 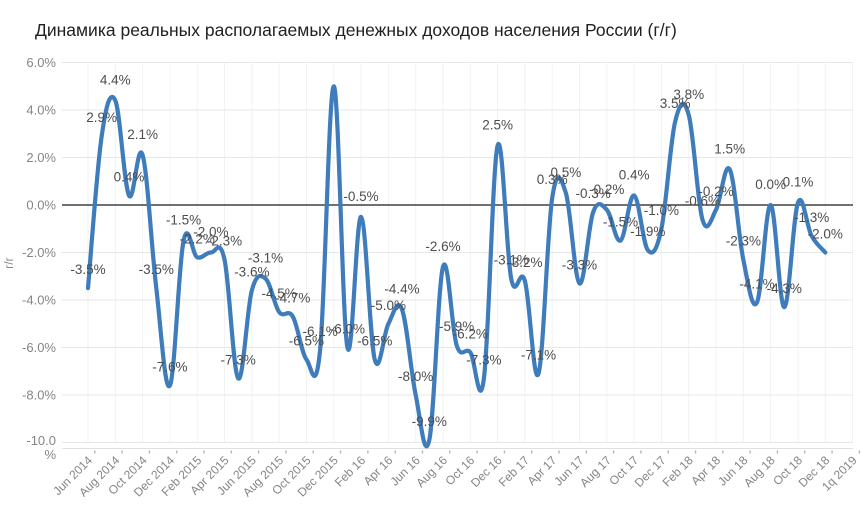 I want to click on data-point-label: 0.1%, so click(x=798, y=182).